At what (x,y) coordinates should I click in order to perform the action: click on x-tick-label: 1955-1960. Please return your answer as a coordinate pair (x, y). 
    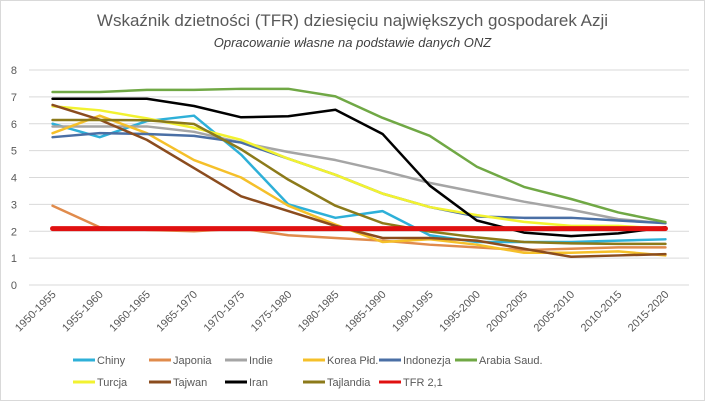
    Looking at the image, I should click on (83, 312).